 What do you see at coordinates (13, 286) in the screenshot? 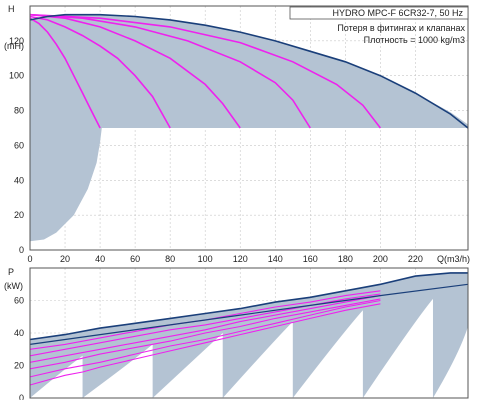
I see `power-y-unit: (kW)` at bounding box center [13, 286].